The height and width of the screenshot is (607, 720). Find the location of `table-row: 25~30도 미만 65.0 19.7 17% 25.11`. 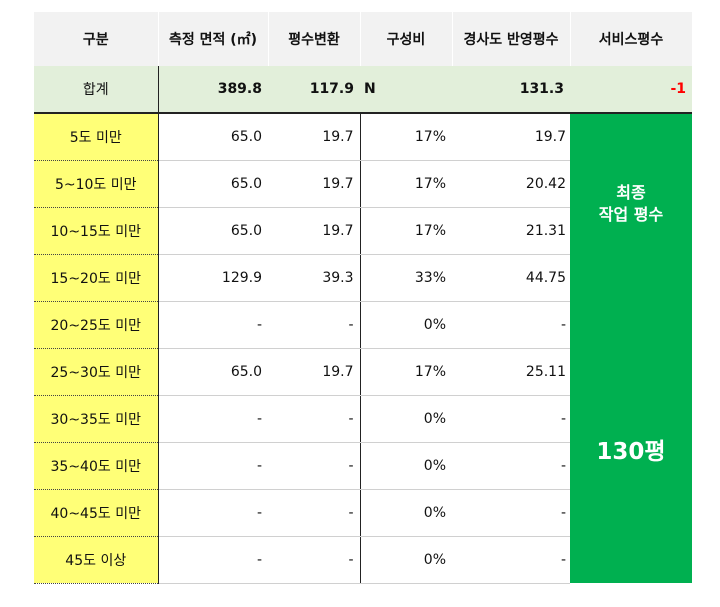

table-row: 25~30도 미만 65.0 19.7 17% 25.11 is located at coordinates (363, 372).